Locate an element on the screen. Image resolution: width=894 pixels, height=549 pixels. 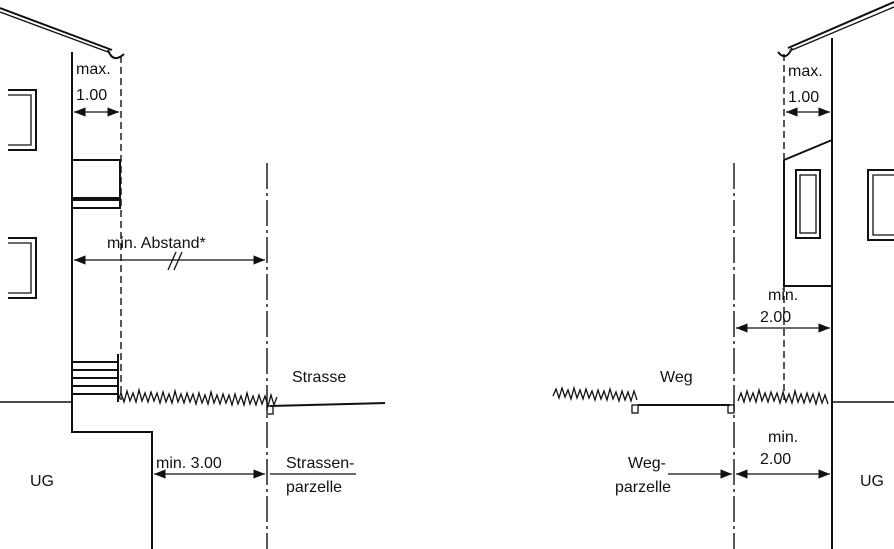
right-grass is located at coordinates (783, 397).